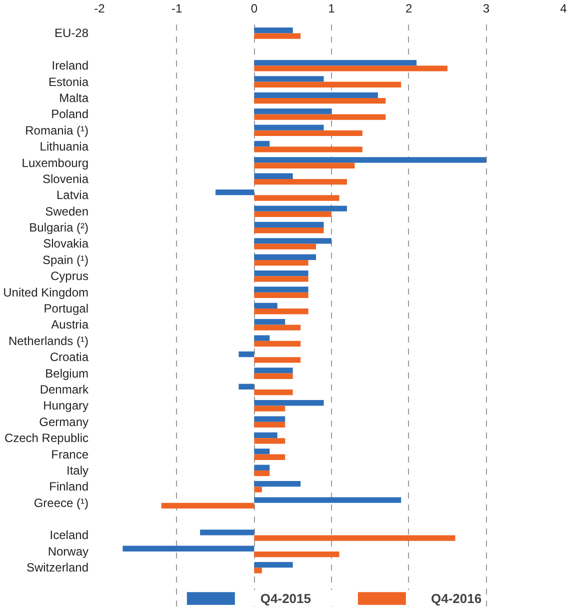 This screenshot has height=611, width=575. What do you see at coordinates (456, 598) in the screenshot?
I see `legend-label: Q4-2016` at bounding box center [456, 598].